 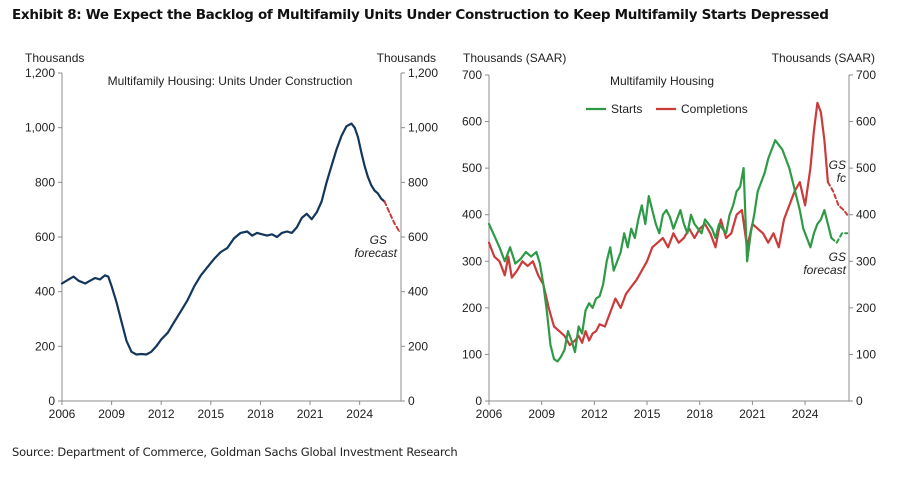 I want to click on y-tick-label-right: 700, so click(x=866, y=75).